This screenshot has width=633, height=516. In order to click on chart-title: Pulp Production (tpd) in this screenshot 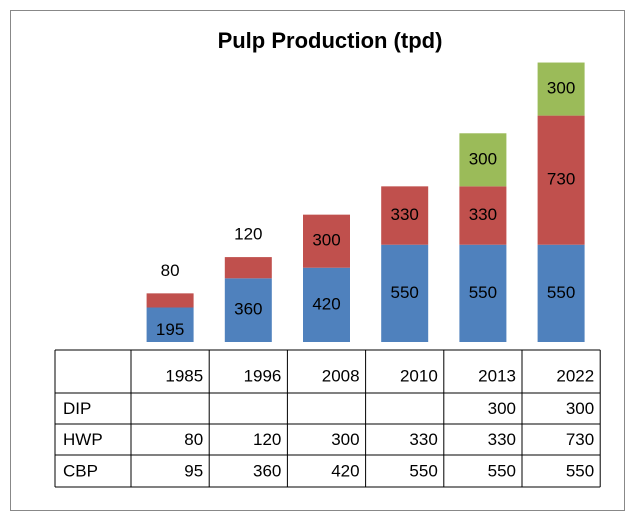, I will do `click(330, 40)`.